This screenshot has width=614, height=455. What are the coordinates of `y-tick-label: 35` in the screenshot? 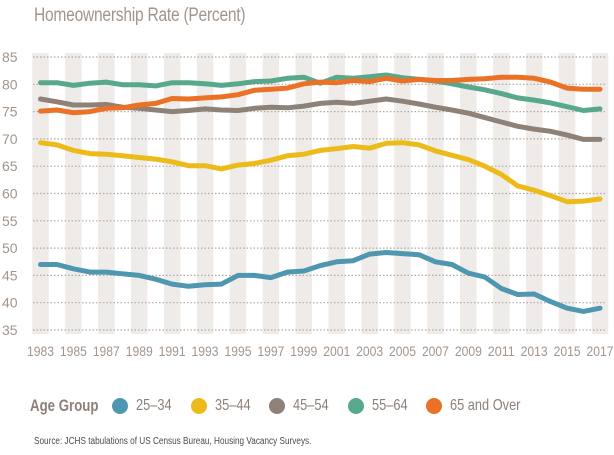 It's located at (10, 330).